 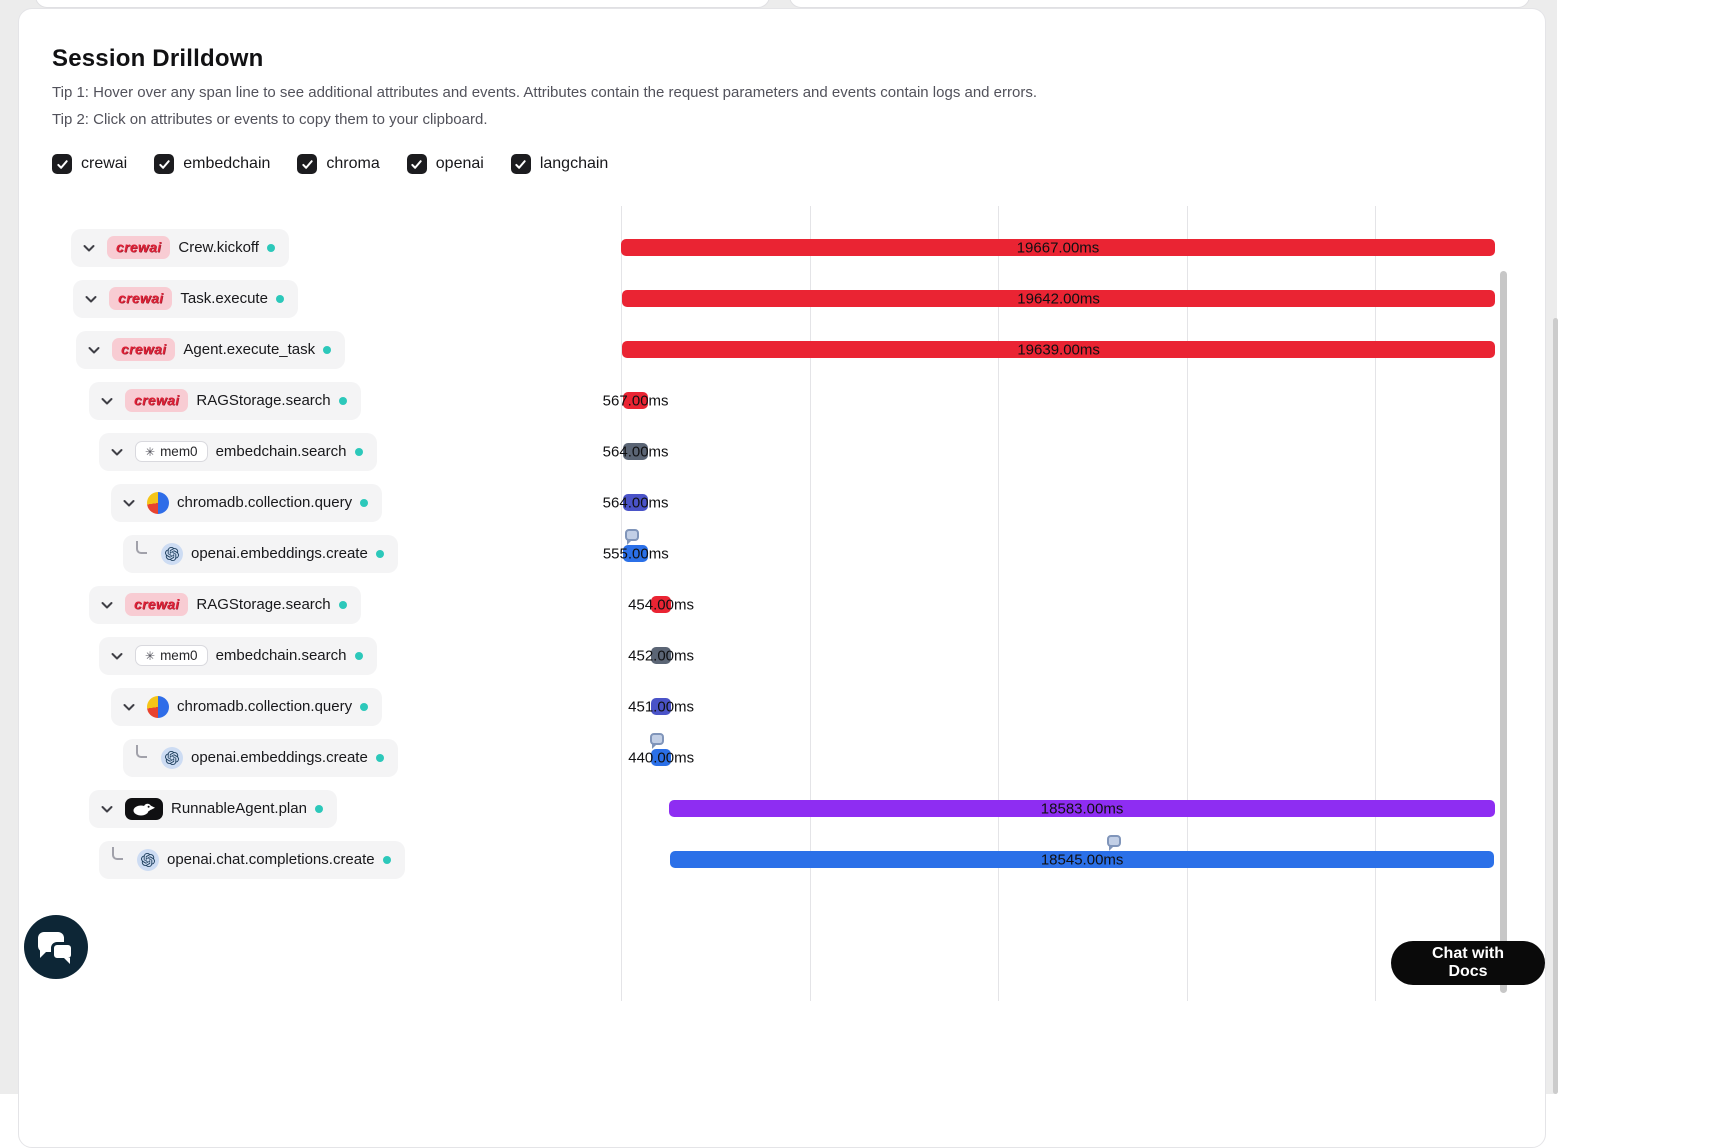 I want to click on chat-widget-button, so click(x=56, y=947).